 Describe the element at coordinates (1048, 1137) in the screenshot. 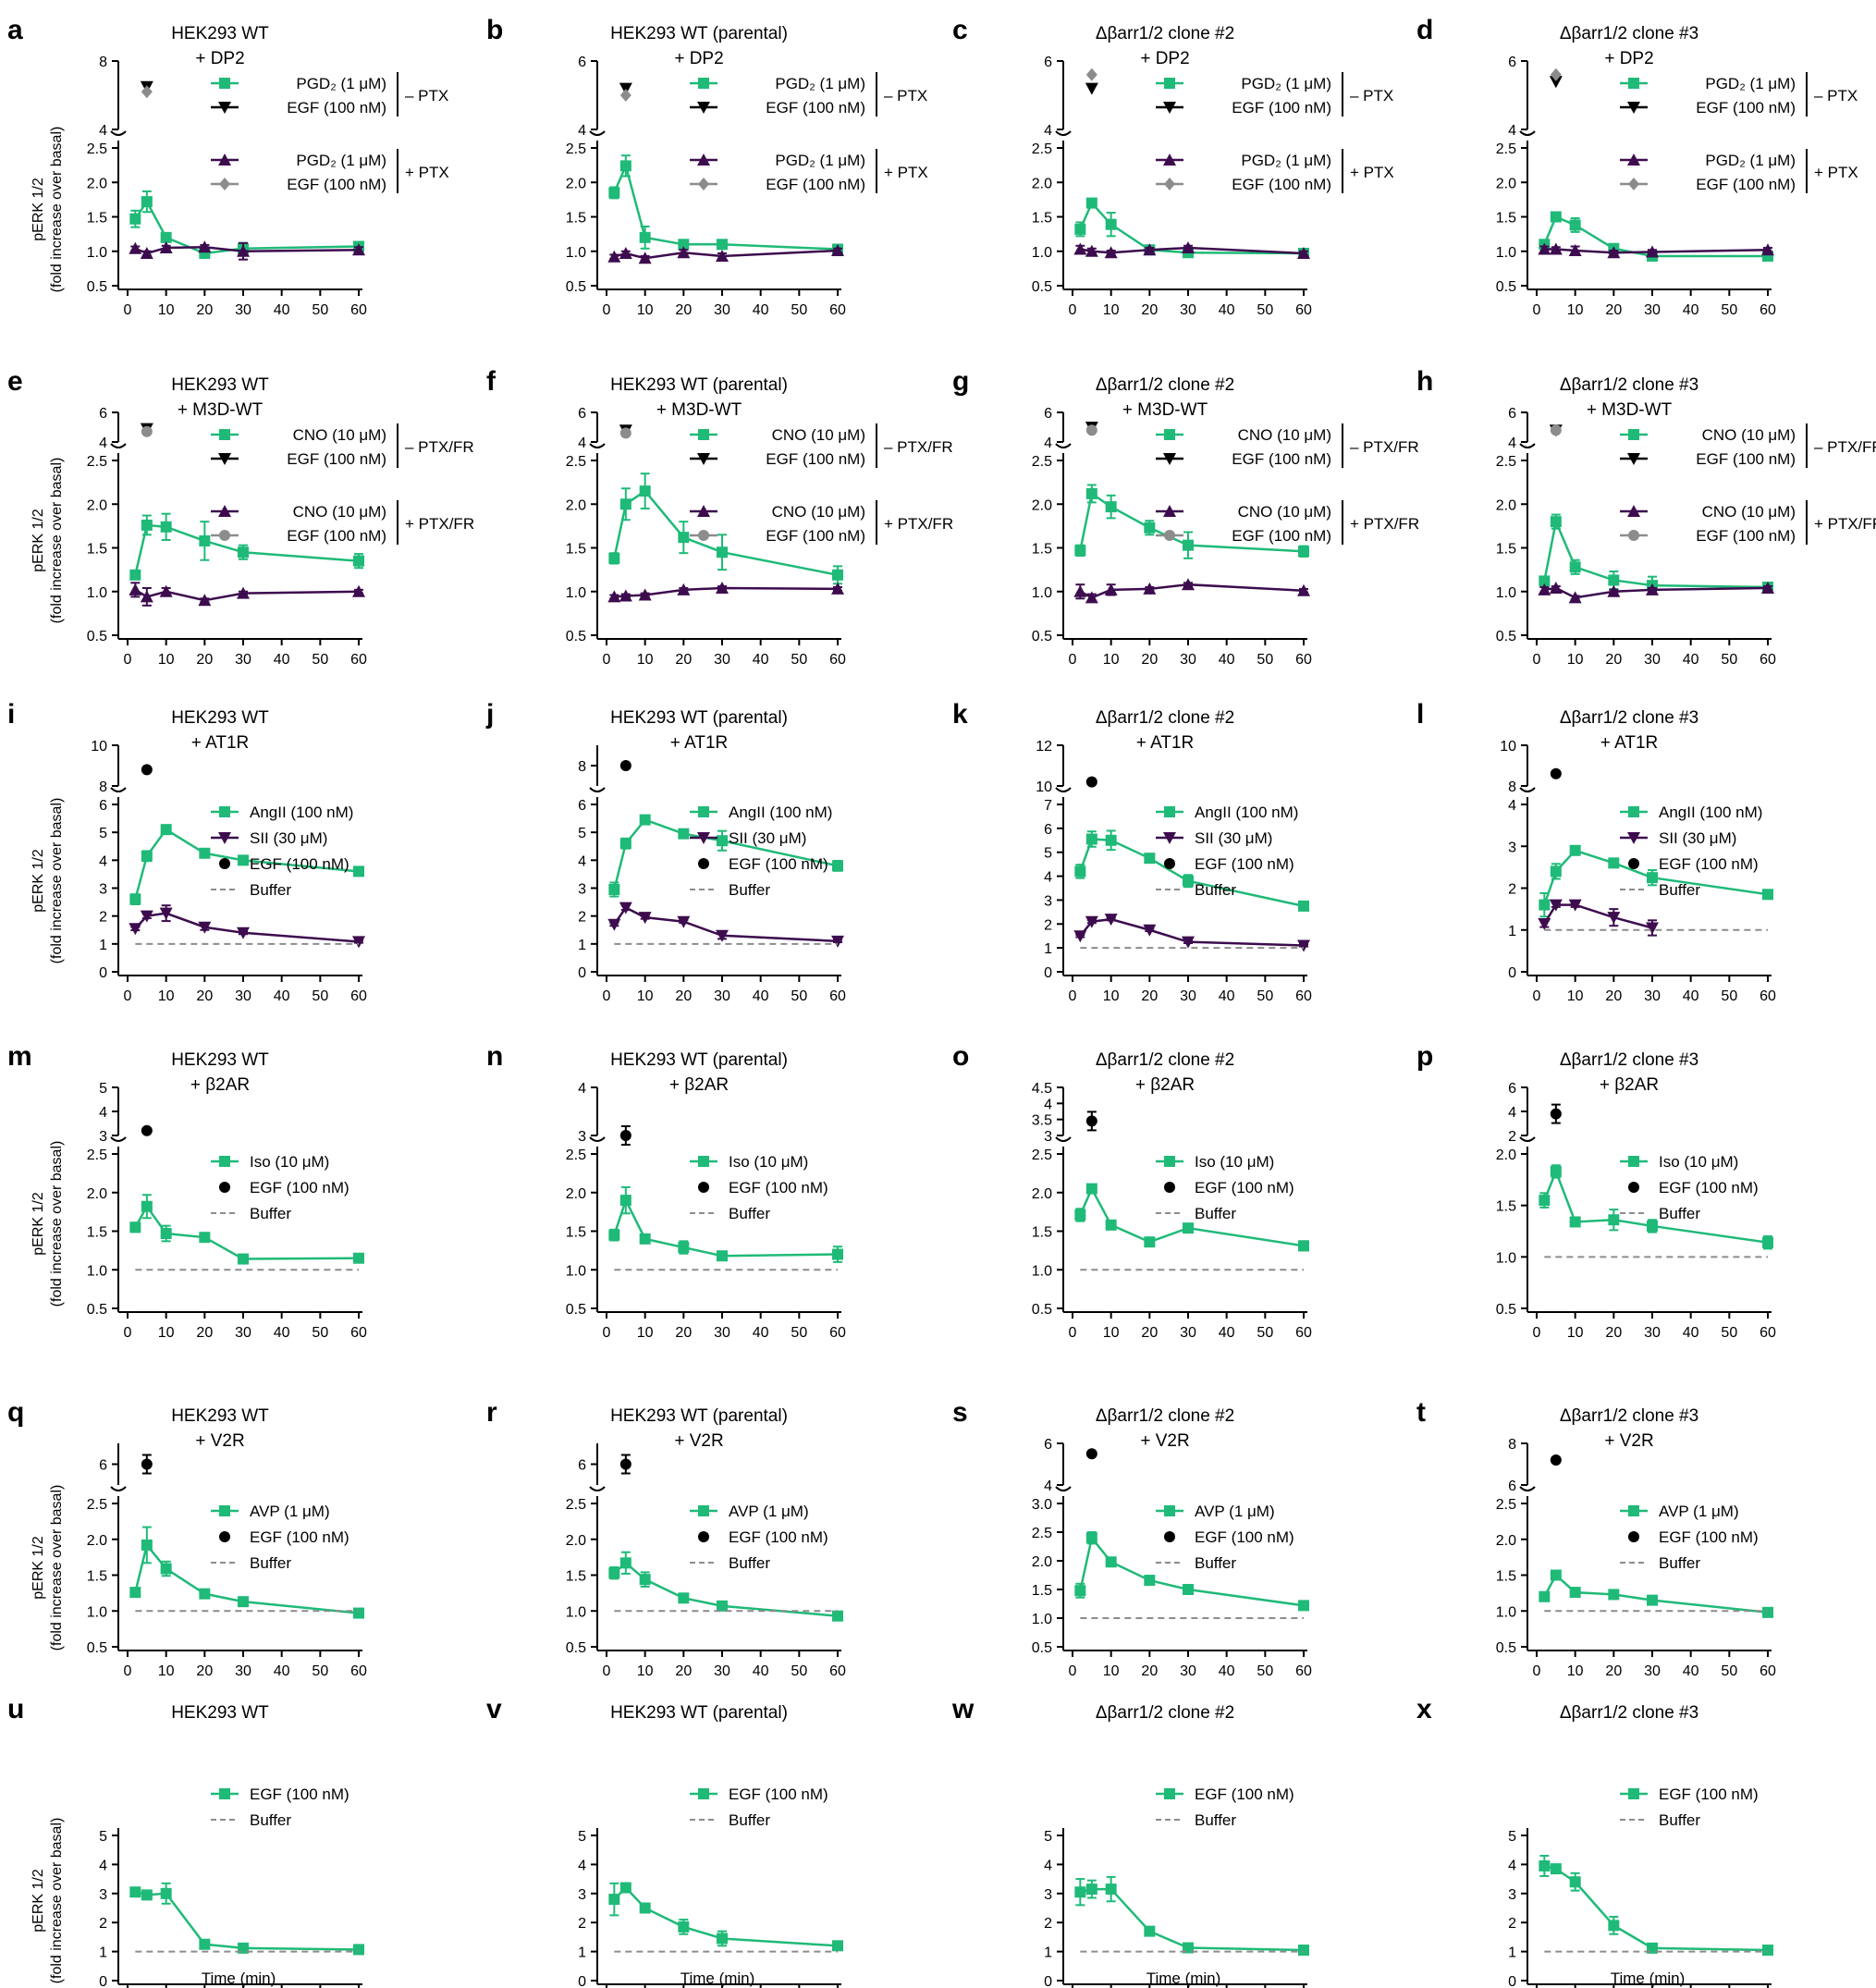

I see `upper-y-tick-label: 3` at that location.